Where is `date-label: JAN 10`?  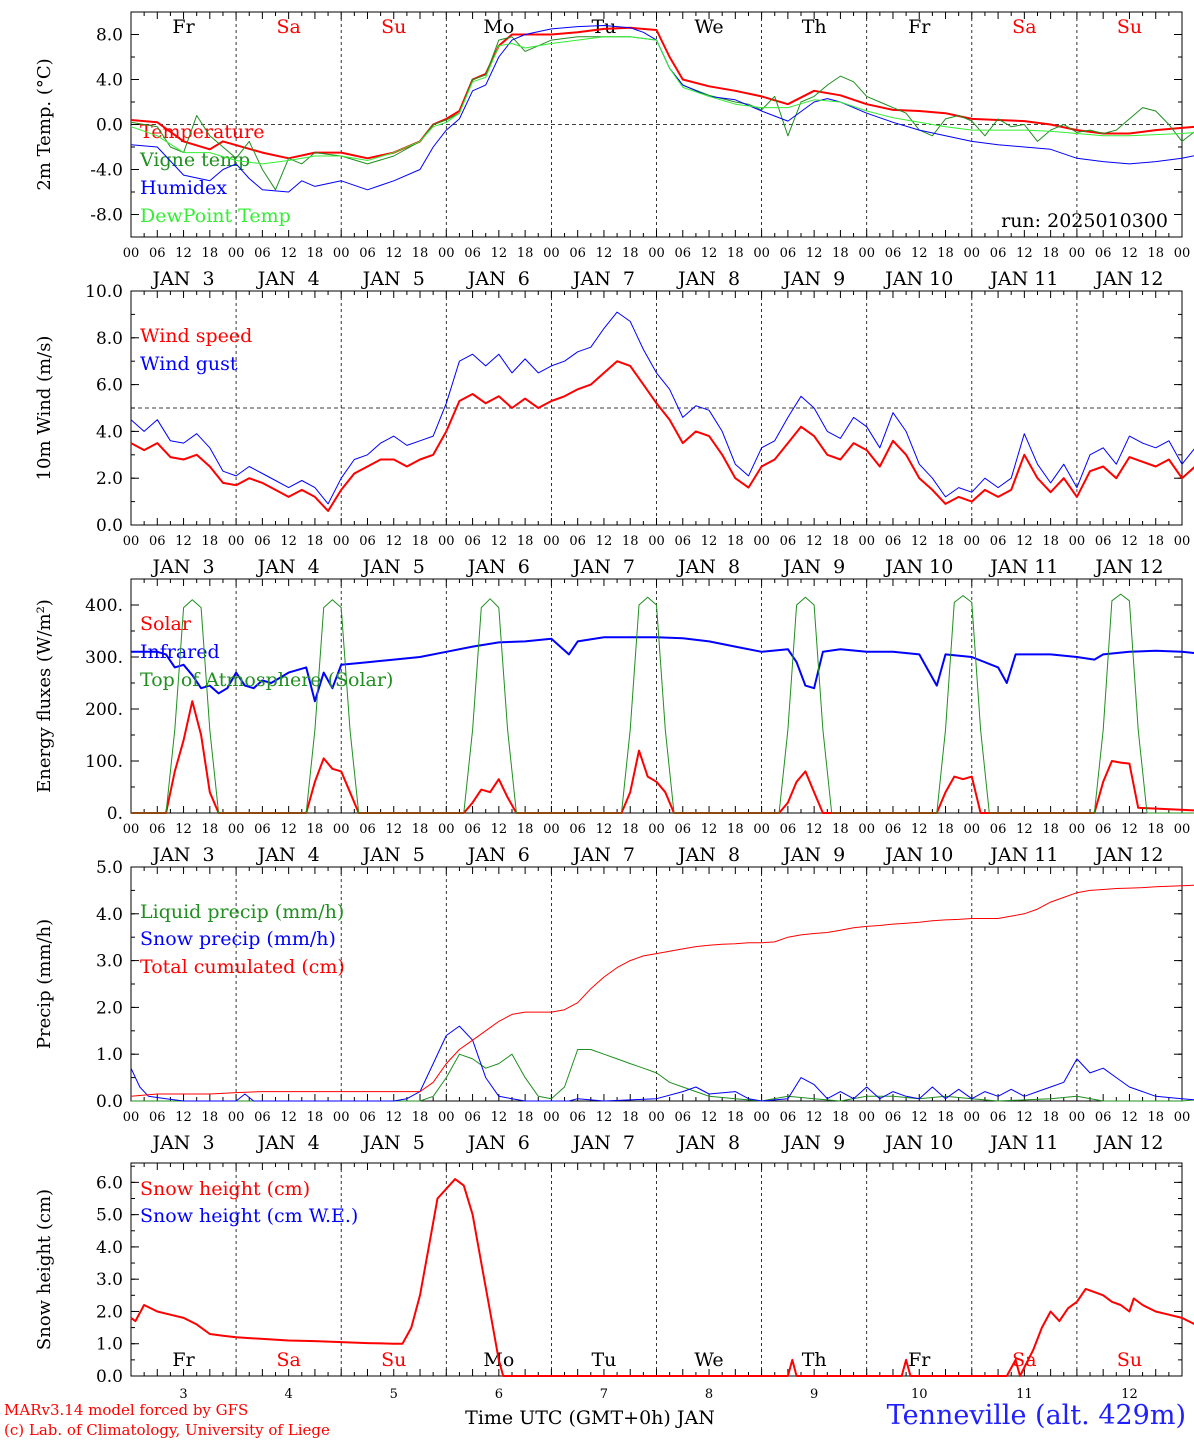
date-label: JAN 10 is located at coordinates (918, 279).